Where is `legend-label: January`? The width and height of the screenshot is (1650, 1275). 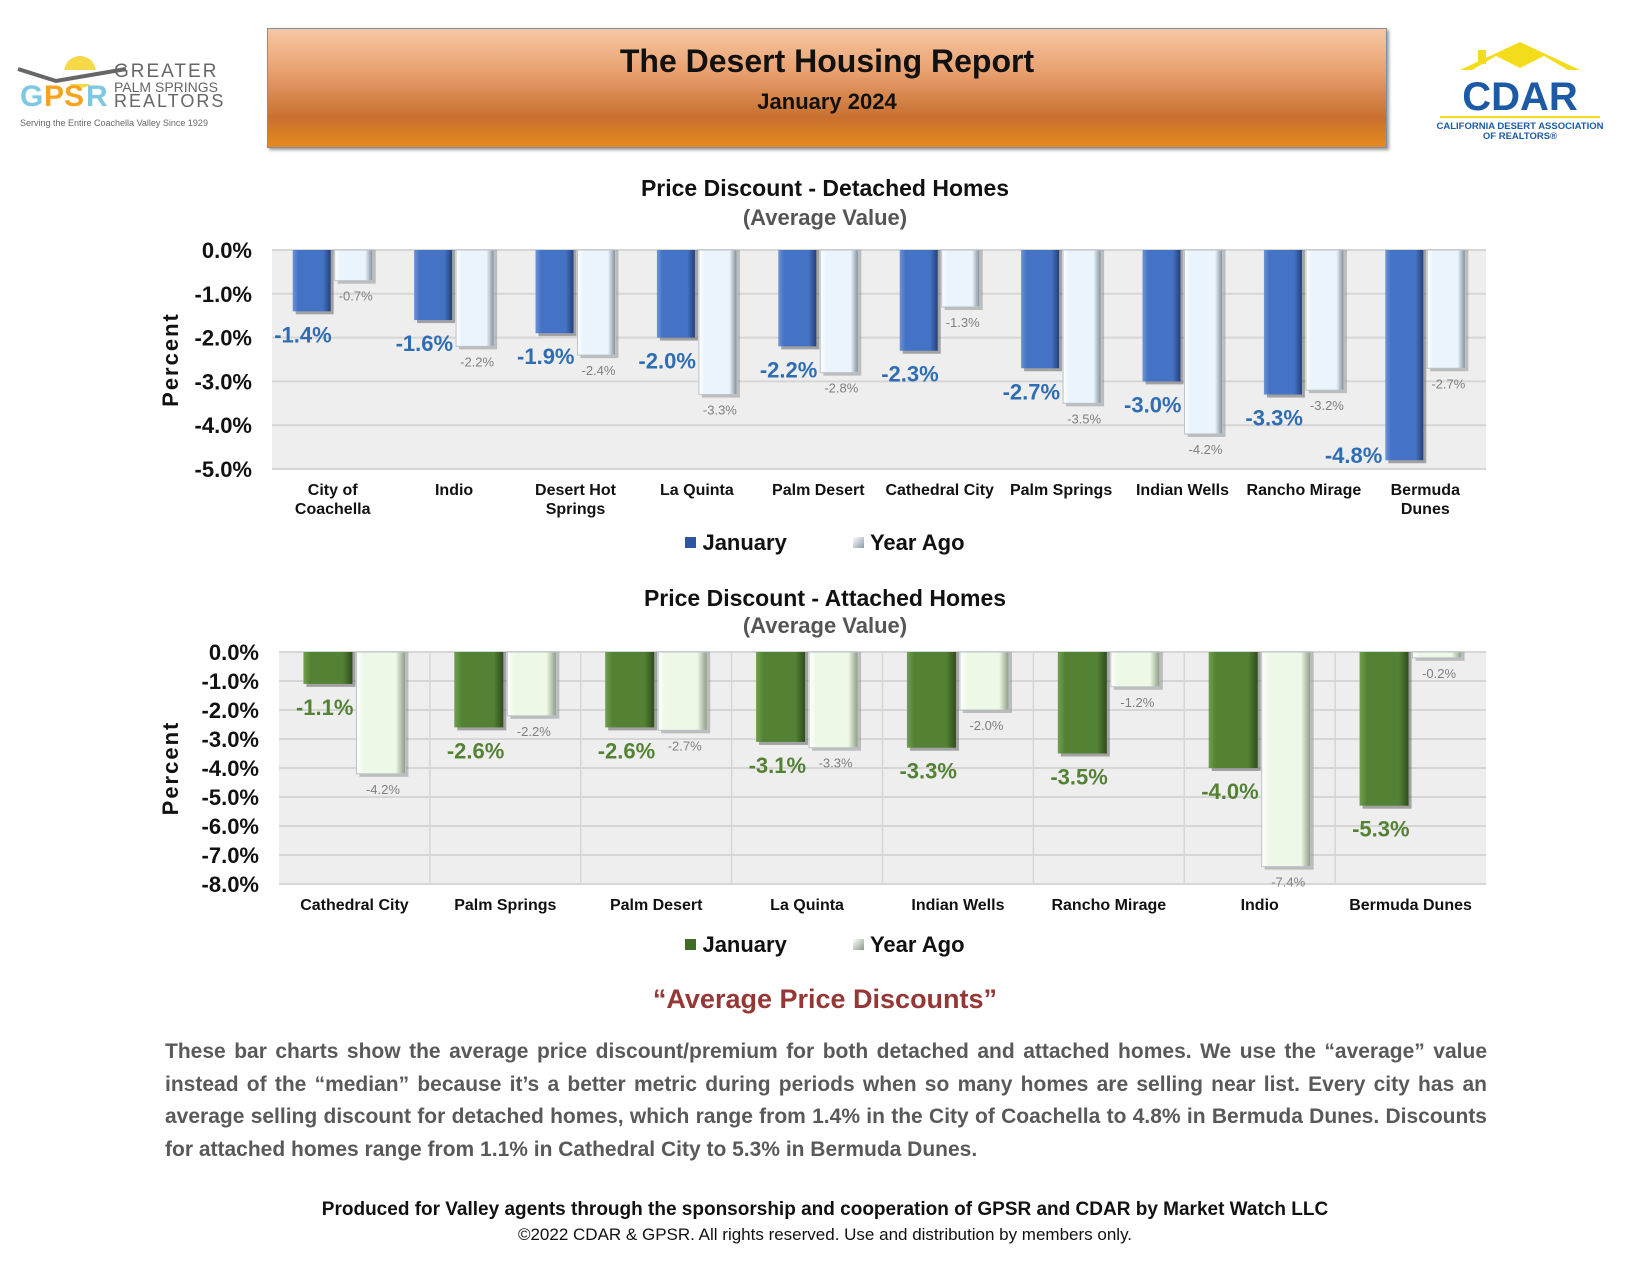 legend-label: January is located at coordinates (744, 542).